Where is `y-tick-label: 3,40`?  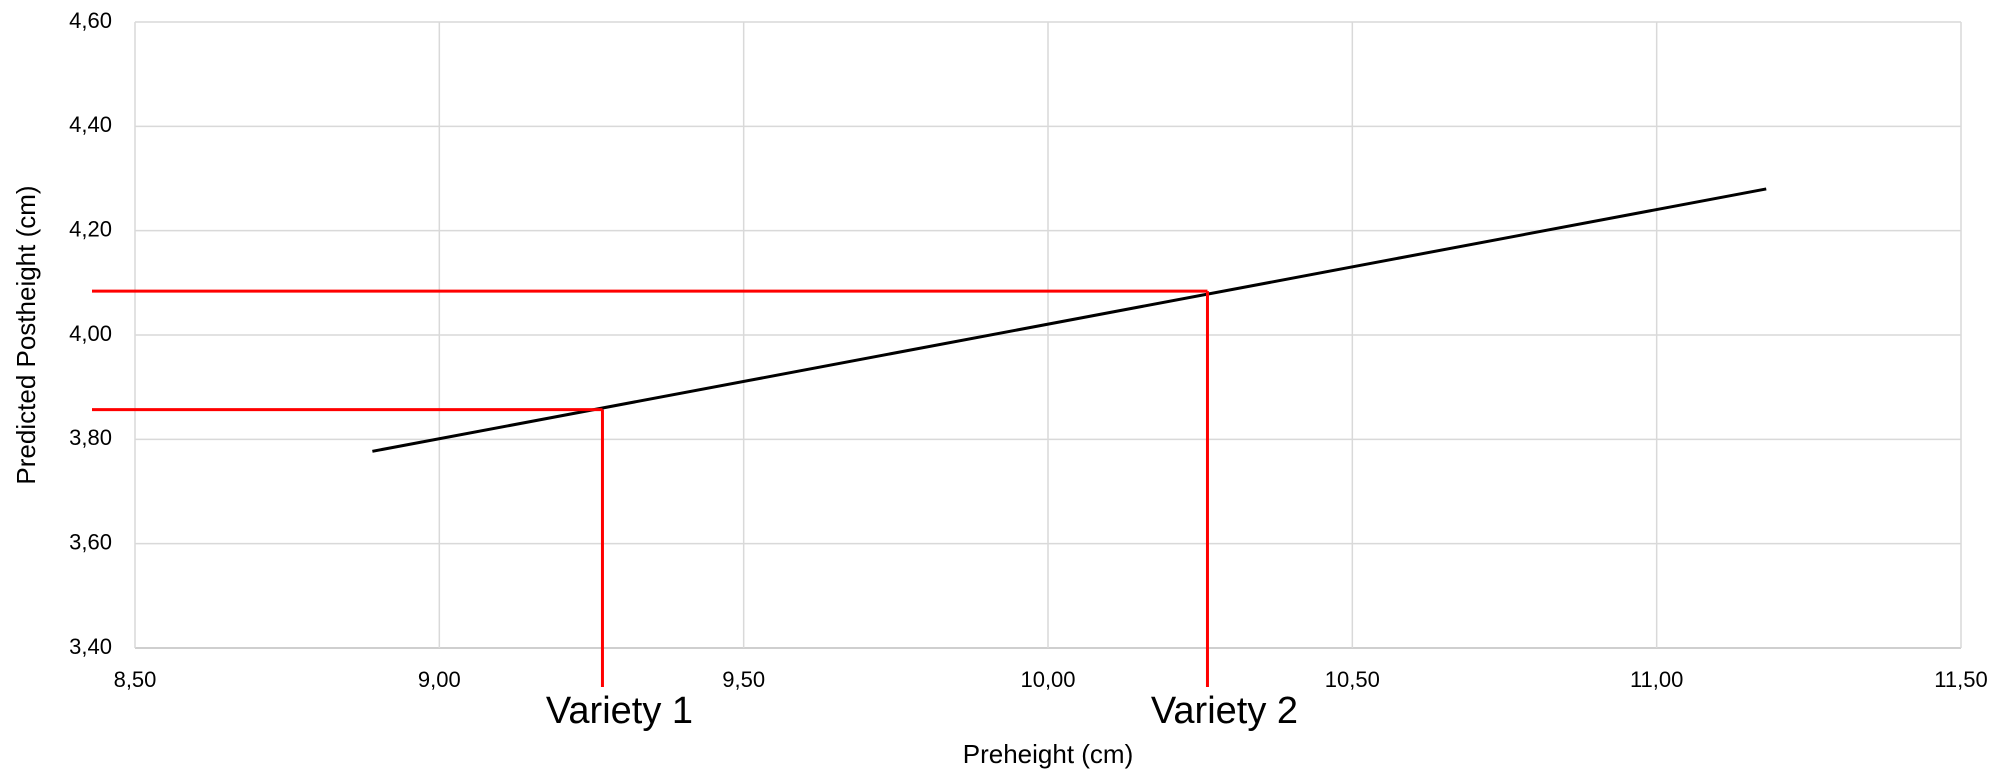 y-tick-label: 3,40 is located at coordinates (90, 646).